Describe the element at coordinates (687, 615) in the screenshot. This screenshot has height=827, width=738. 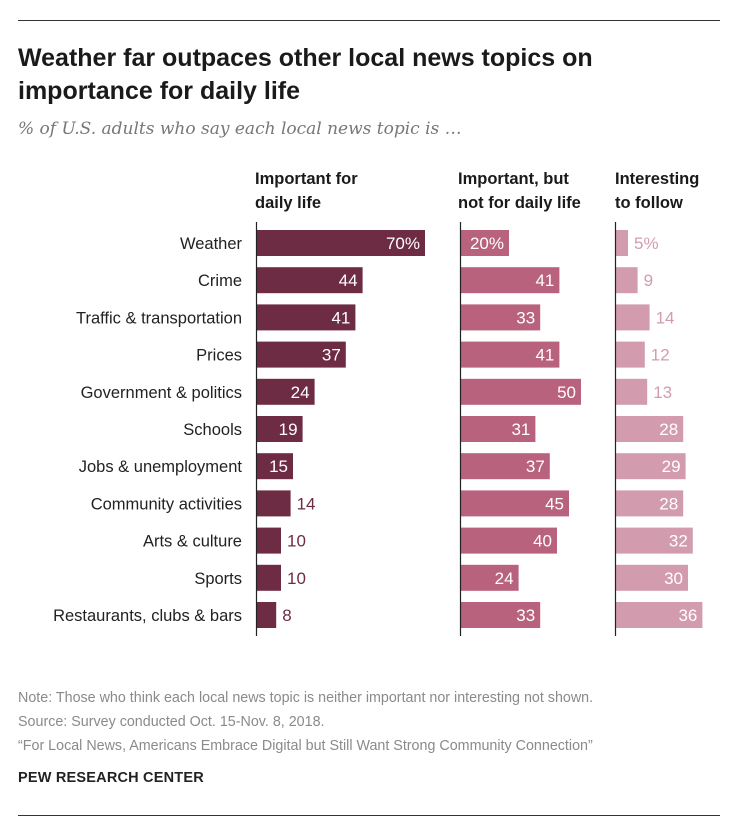
I see `data-label: 36` at that location.